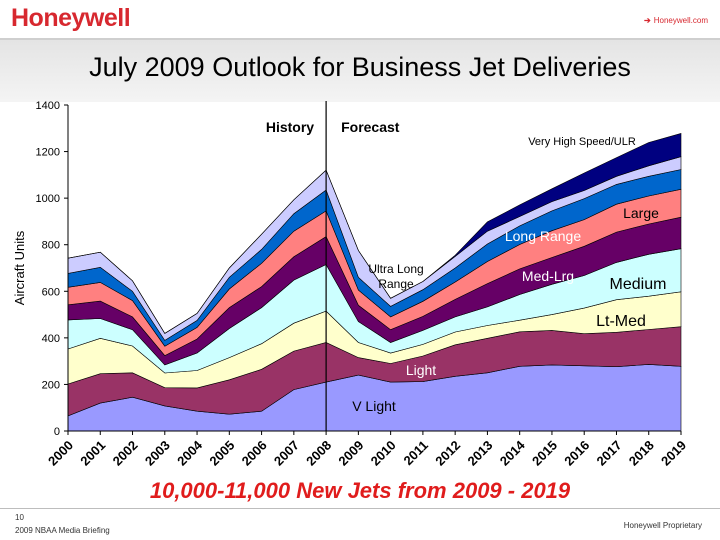  I want to click on series-label-7-line2: Range, so click(396, 284).